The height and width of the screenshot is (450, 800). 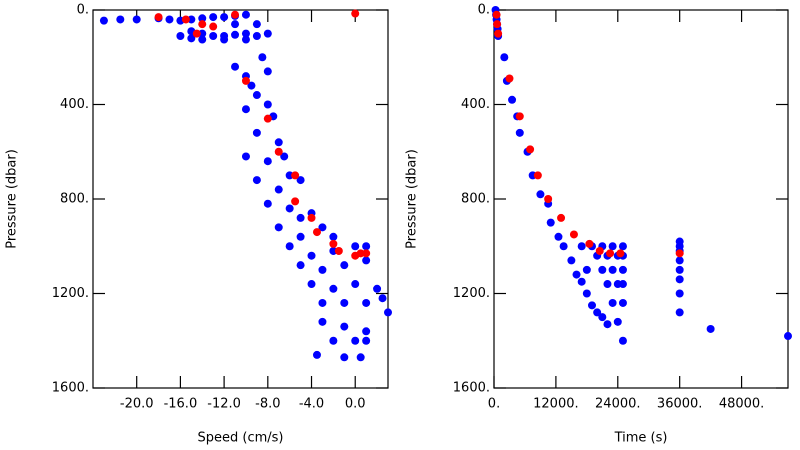 What do you see at coordinates (484, 10) in the screenshot?
I see `y-tick-label: 0.` at bounding box center [484, 10].